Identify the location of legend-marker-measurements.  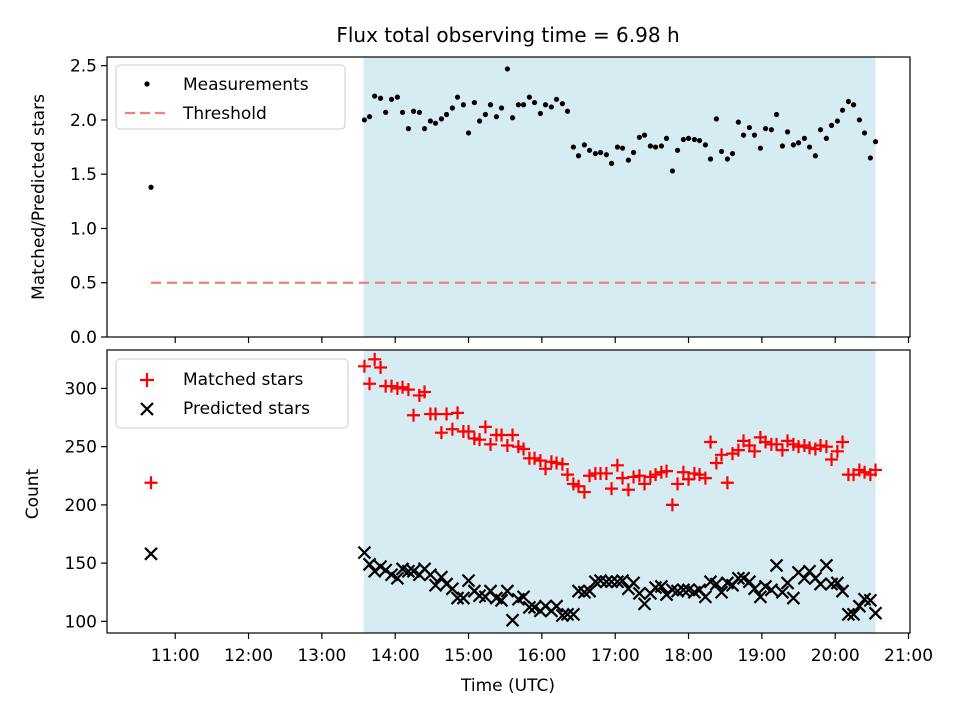
(147, 84).